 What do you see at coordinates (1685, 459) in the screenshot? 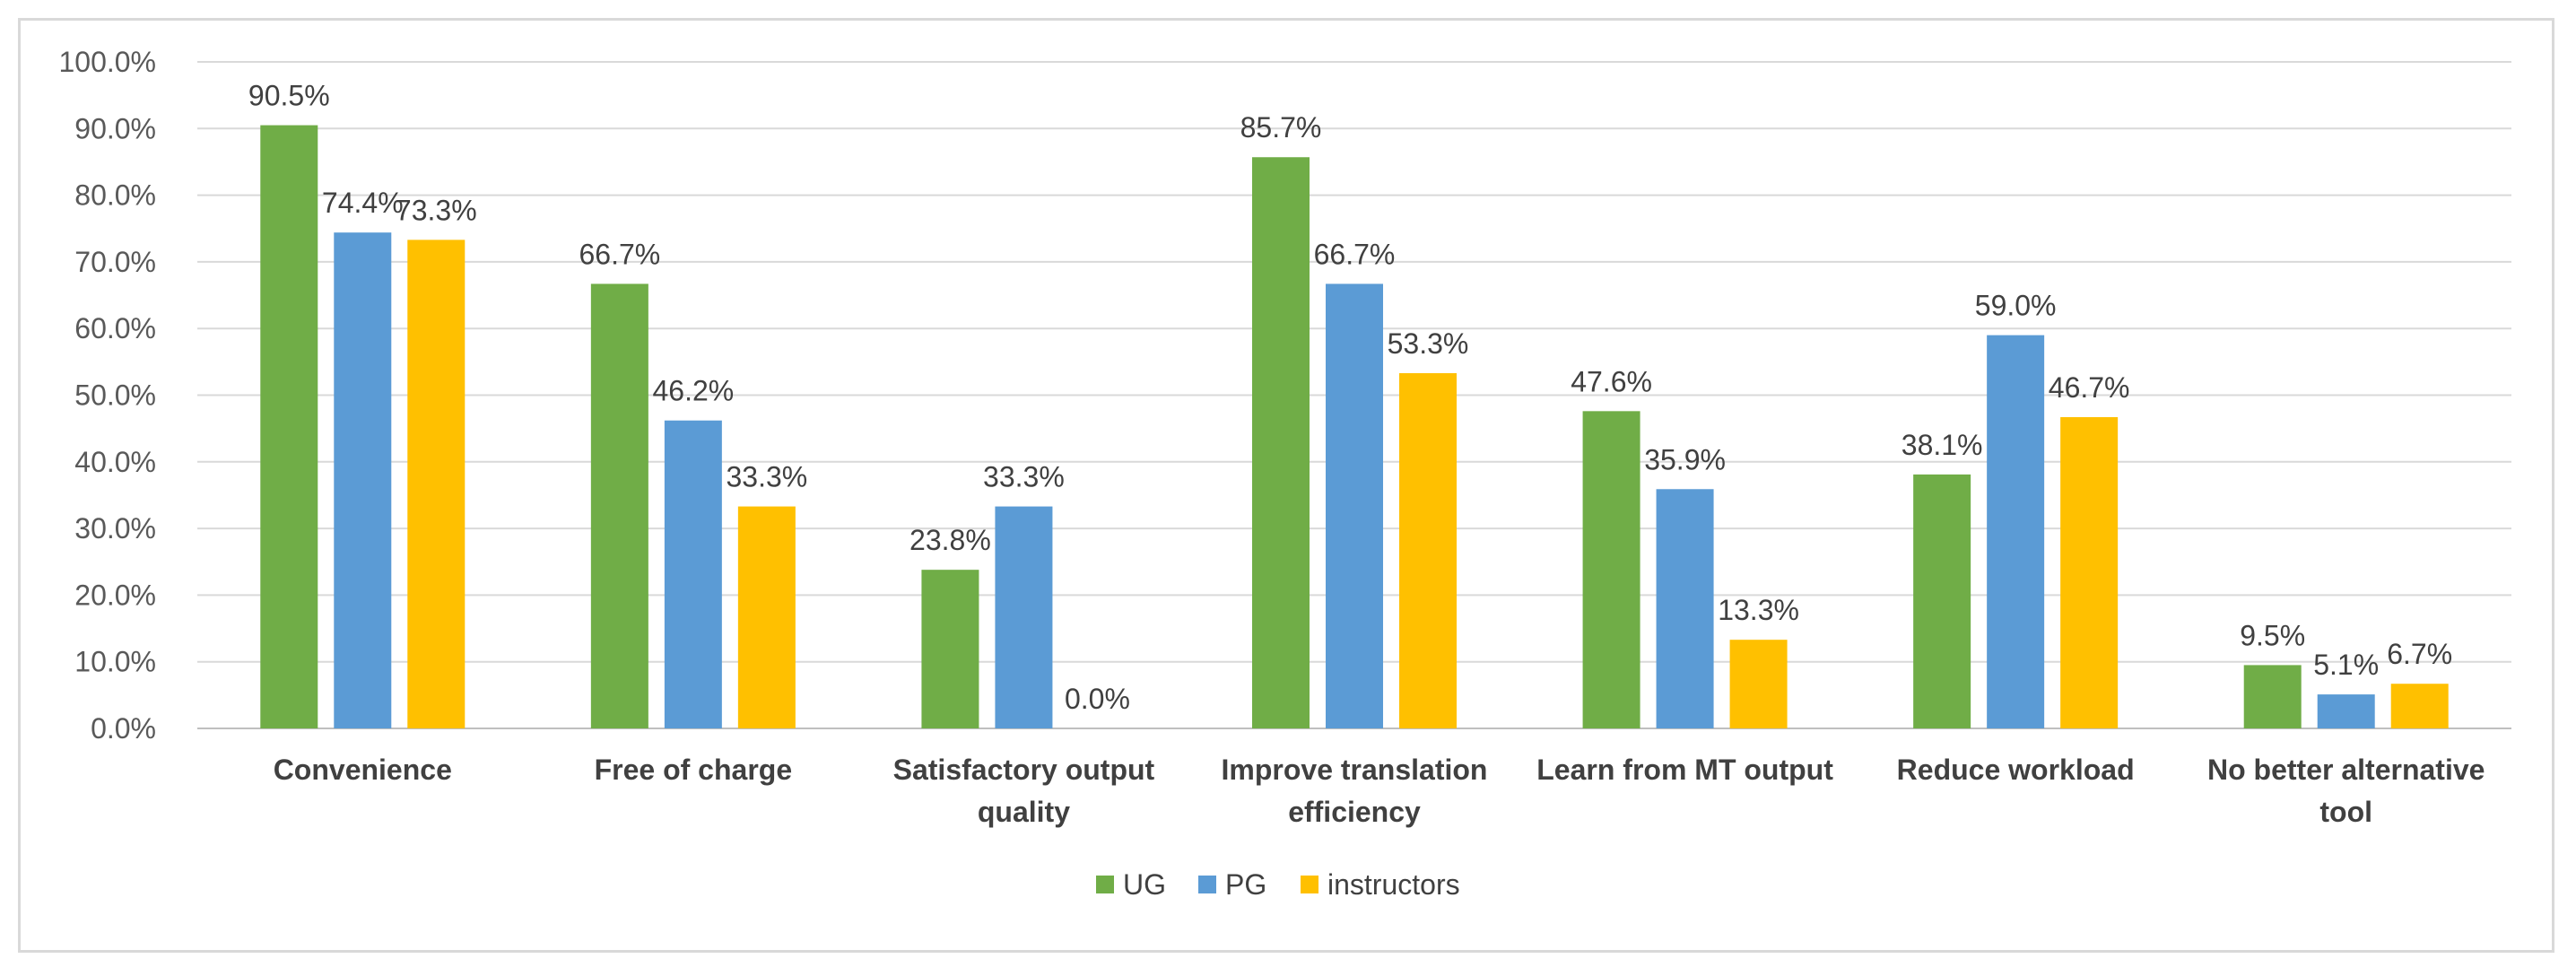
I see `data-label: 35.9%` at bounding box center [1685, 459].